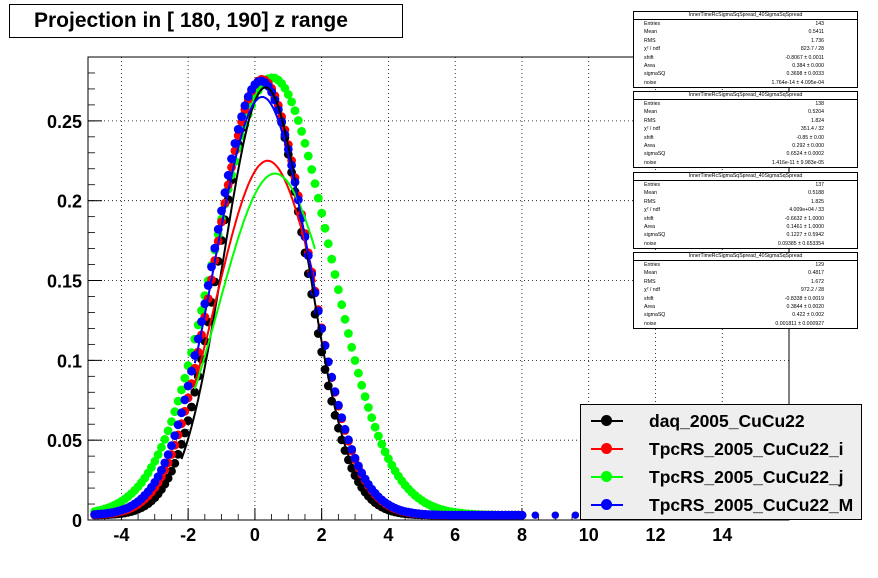  What do you see at coordinates (808, 315) in the screenshot?
I see `stats-value: 0.422 ± 0.002` at bounding box center [808, 315].